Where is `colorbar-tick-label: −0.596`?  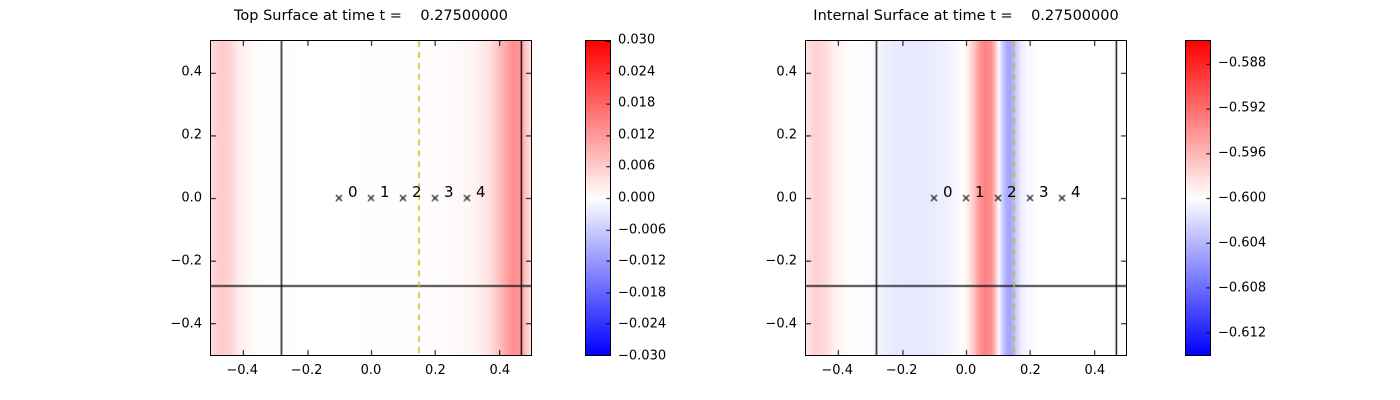 colorbar-tick-label: −0.596 is located at coordinates (1242, 153).